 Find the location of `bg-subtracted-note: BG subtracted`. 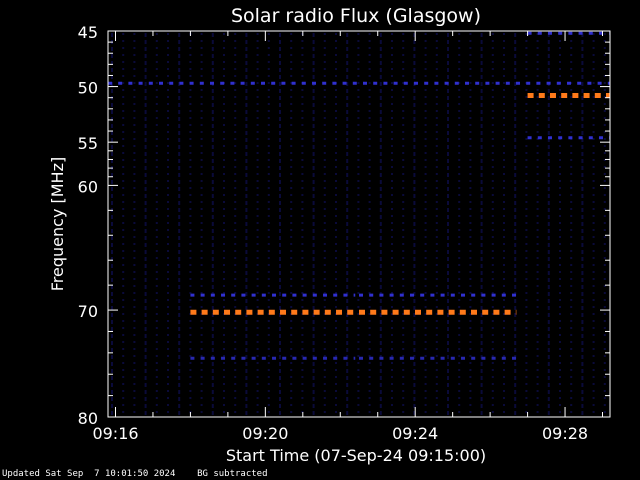

bg-subtracted-note: BG subtracted is located at coordinates (232, 474).